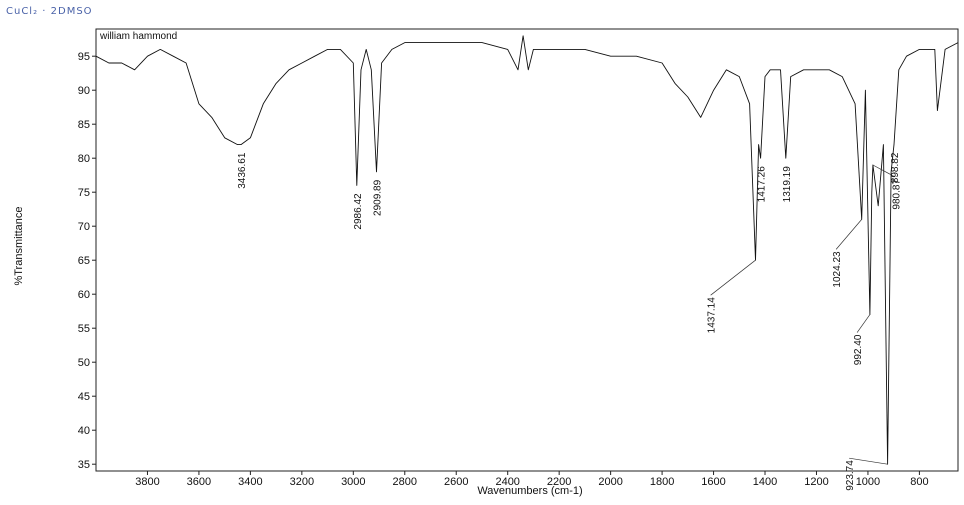  I want to click on x-tick-label: 3000, so click(353, 482).